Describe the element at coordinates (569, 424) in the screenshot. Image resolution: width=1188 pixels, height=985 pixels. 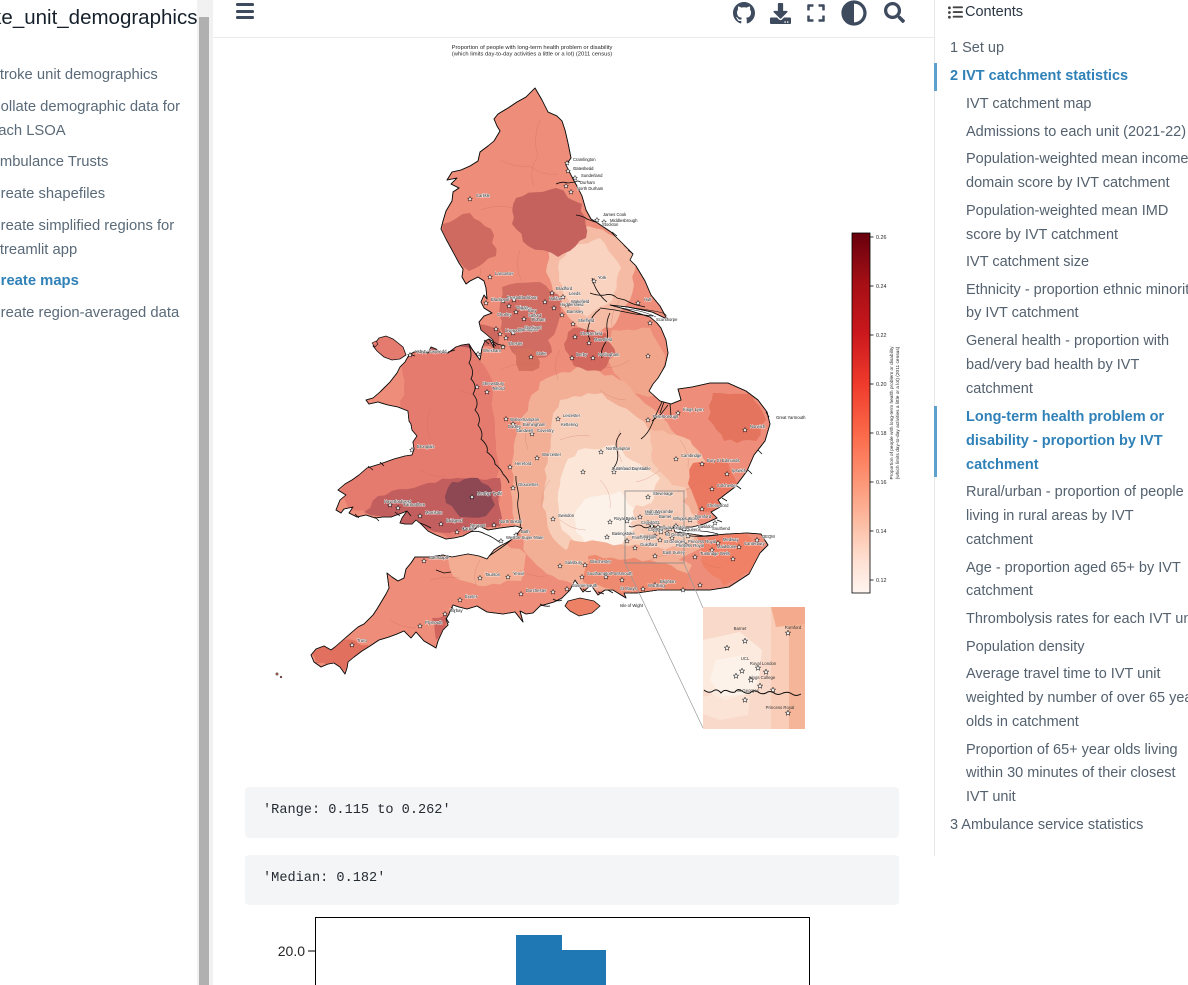
I see `svg-text: Kettering` at that location.